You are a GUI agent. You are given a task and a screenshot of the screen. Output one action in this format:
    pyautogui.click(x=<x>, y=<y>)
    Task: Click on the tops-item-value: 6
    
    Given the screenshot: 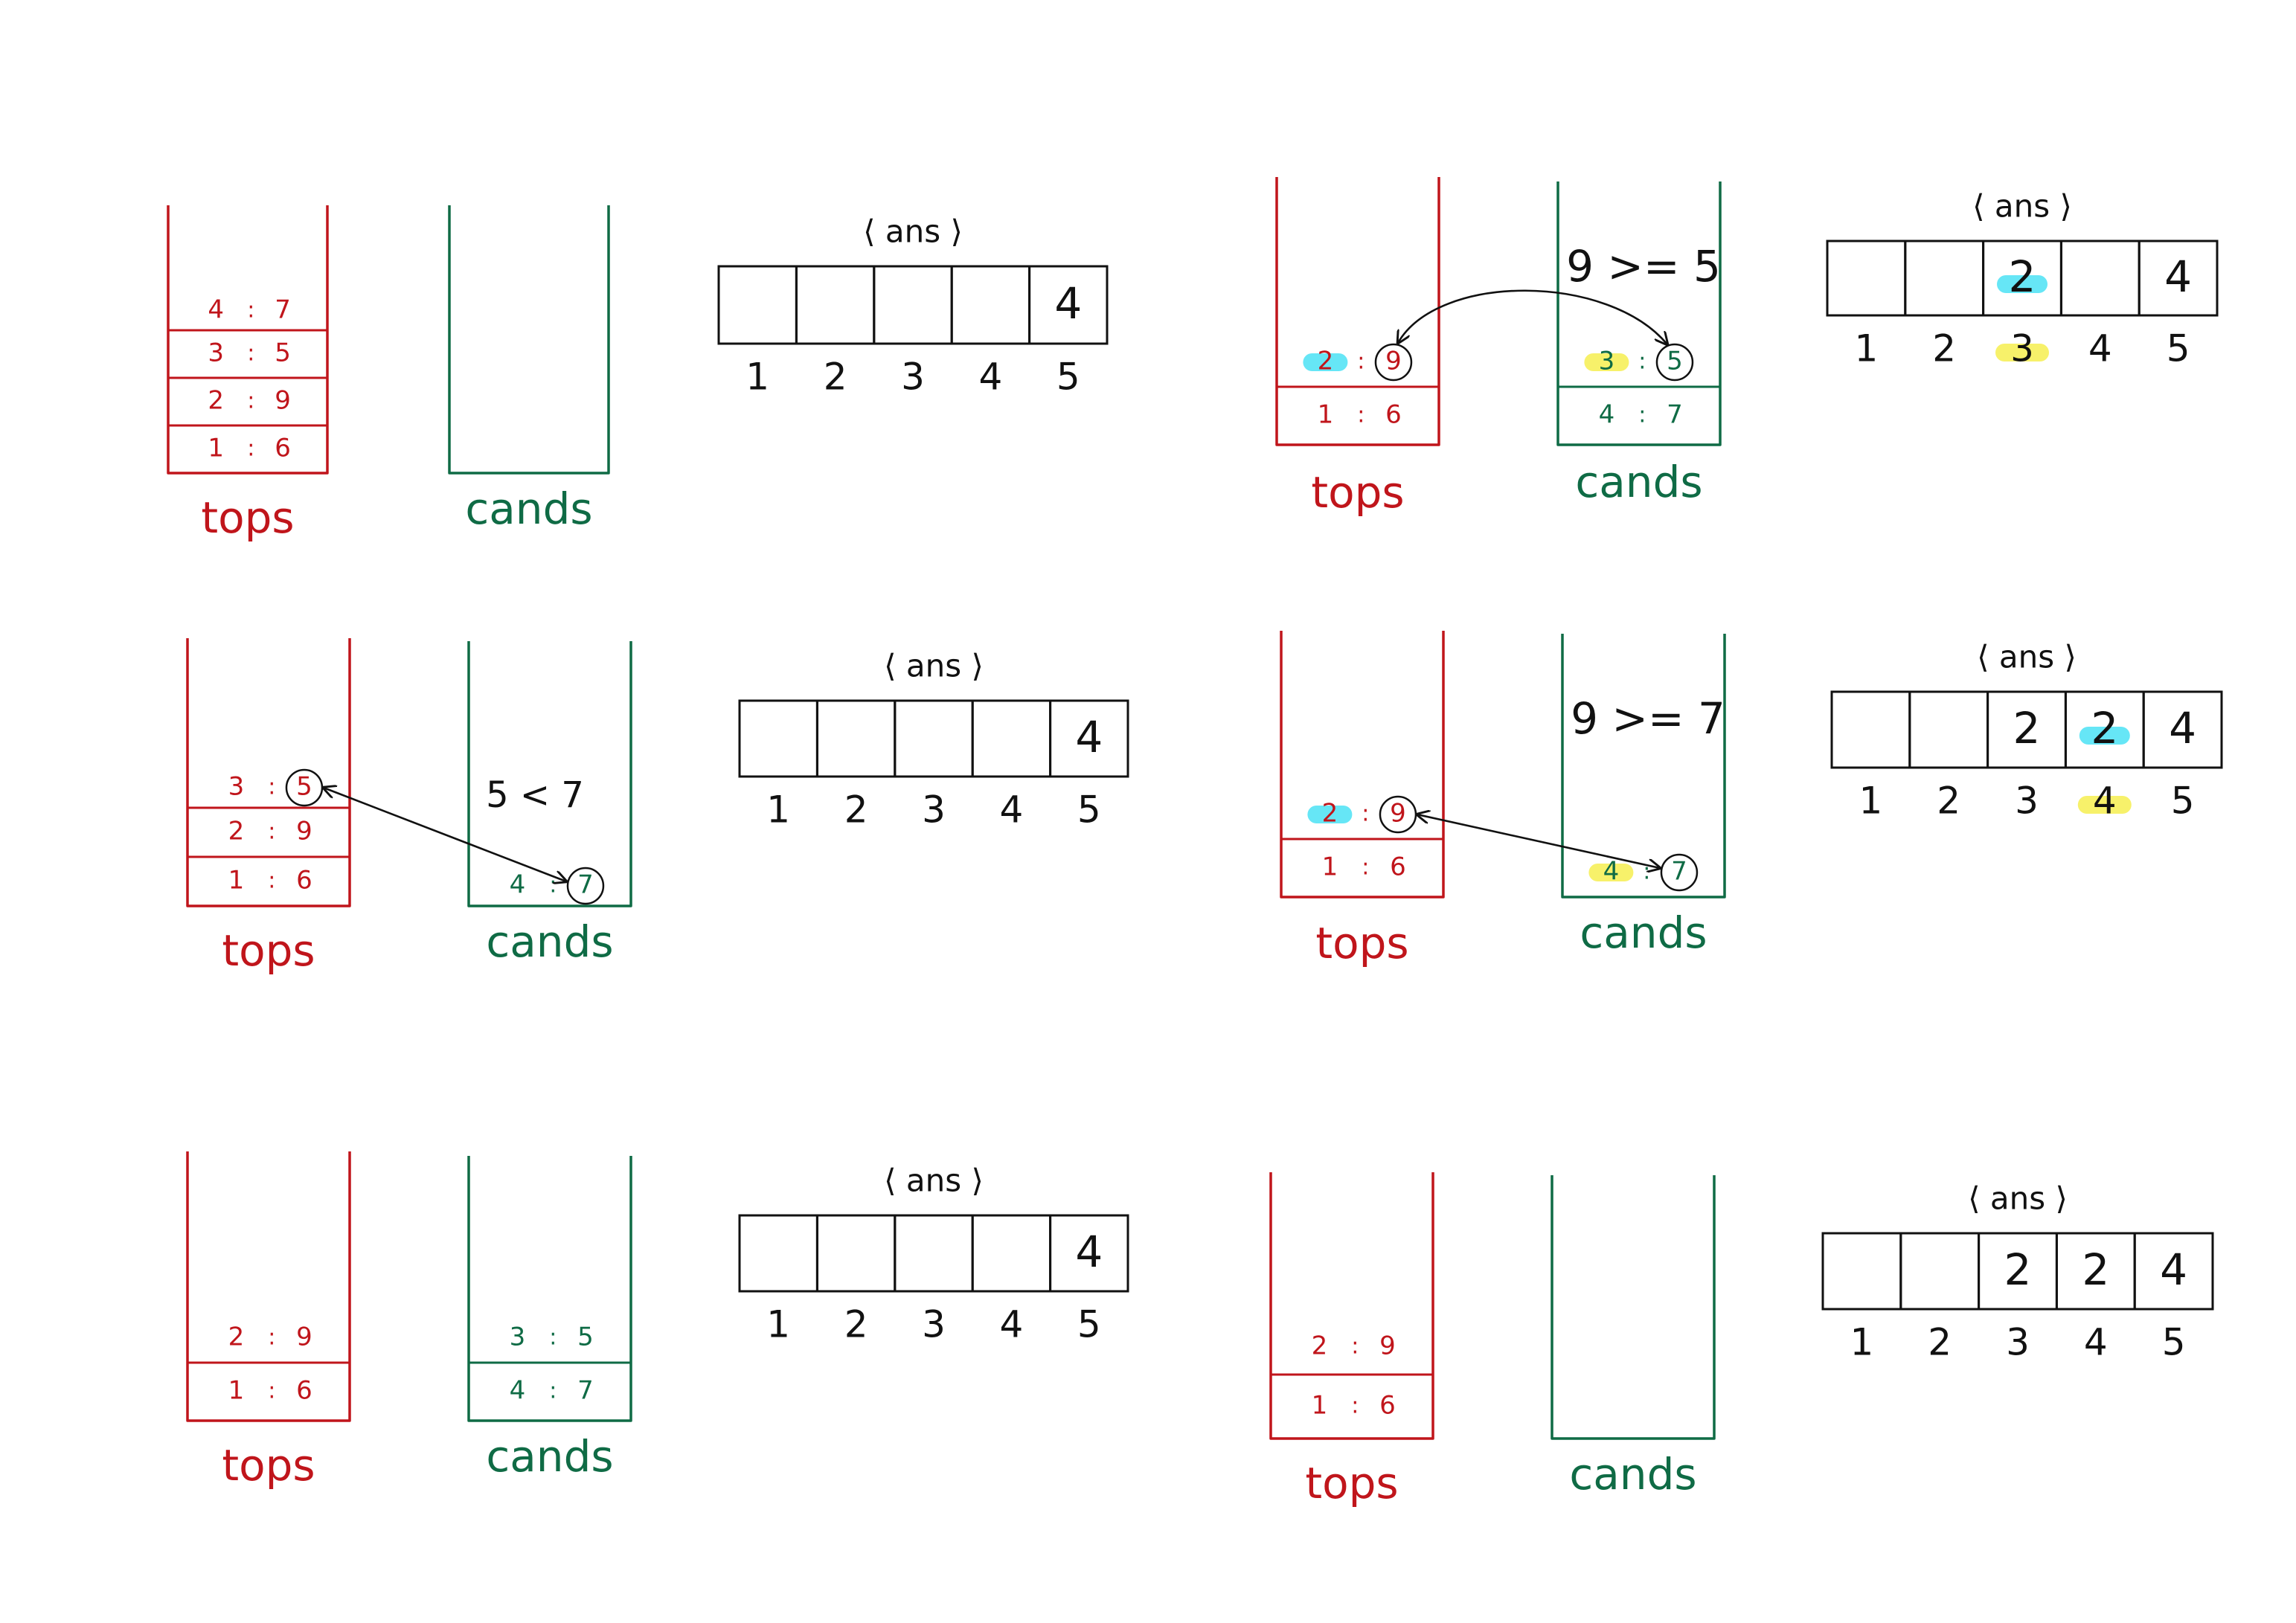 What is the action you would take?
    pyautogui.click(x=1398, y=867)
    